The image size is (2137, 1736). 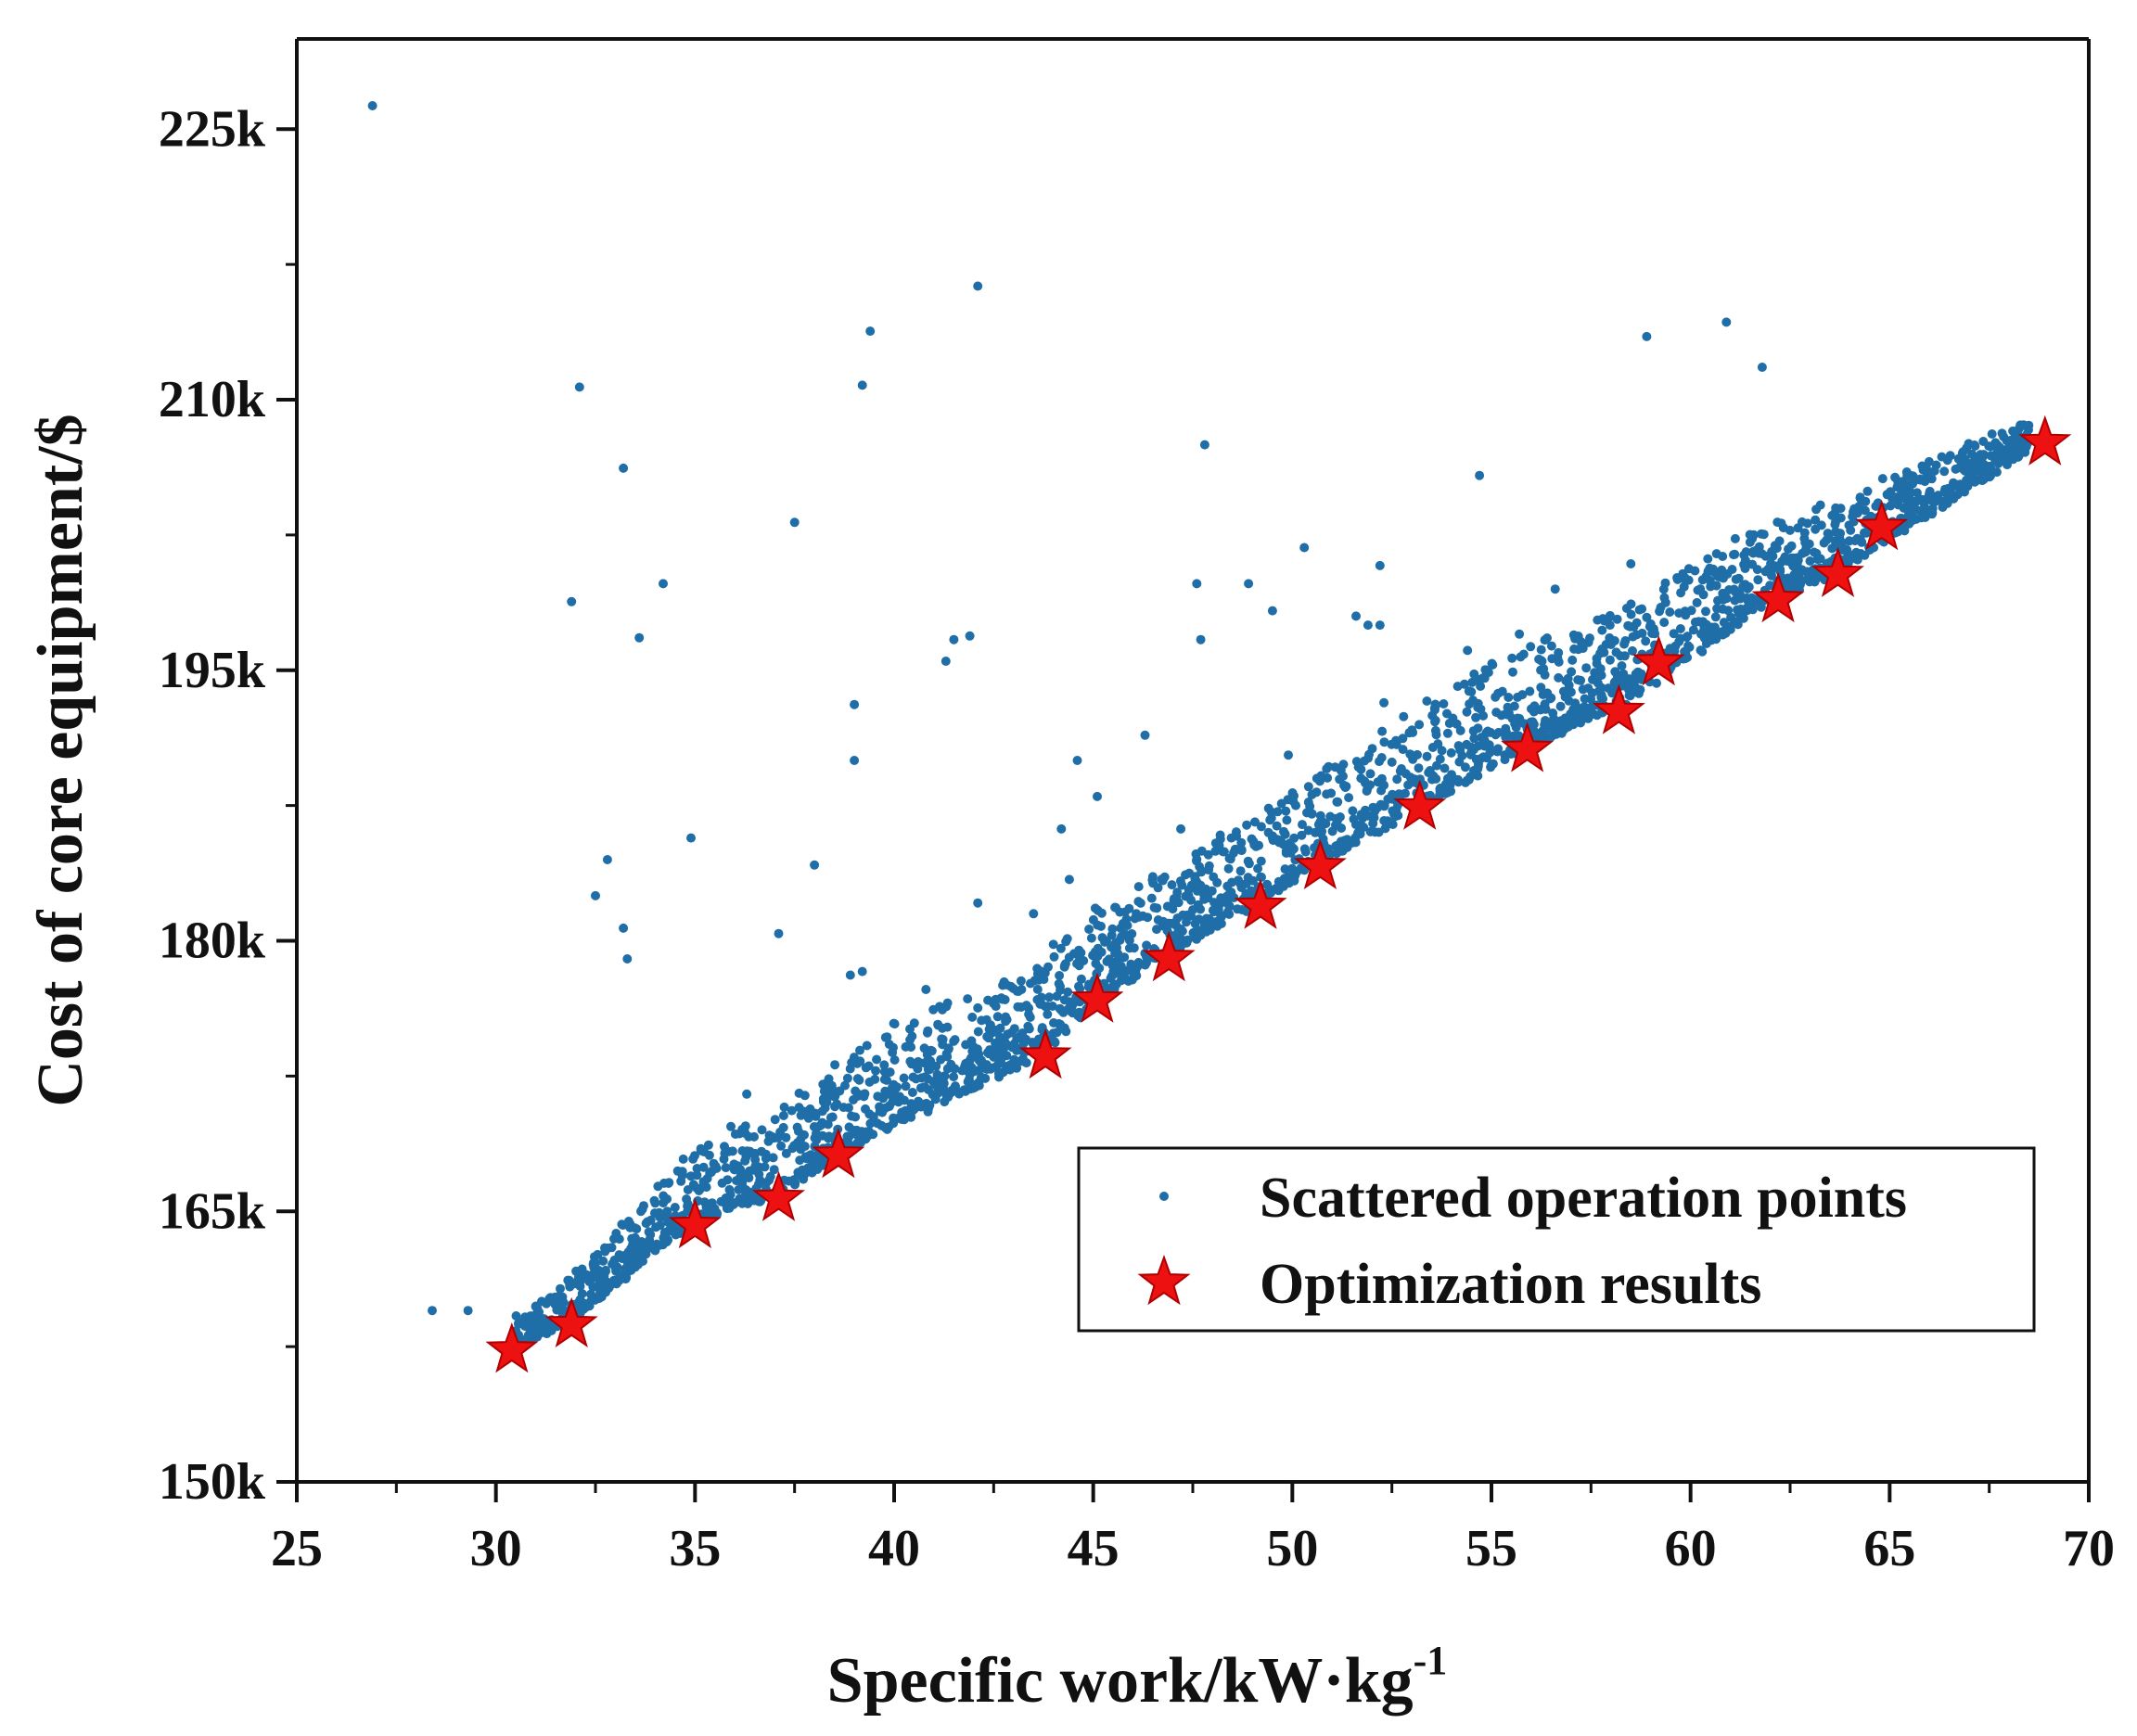 I want to click on y-axis-ticks: 150k 165k 180k 195k 210k 225k, so click(x=228, y=805).